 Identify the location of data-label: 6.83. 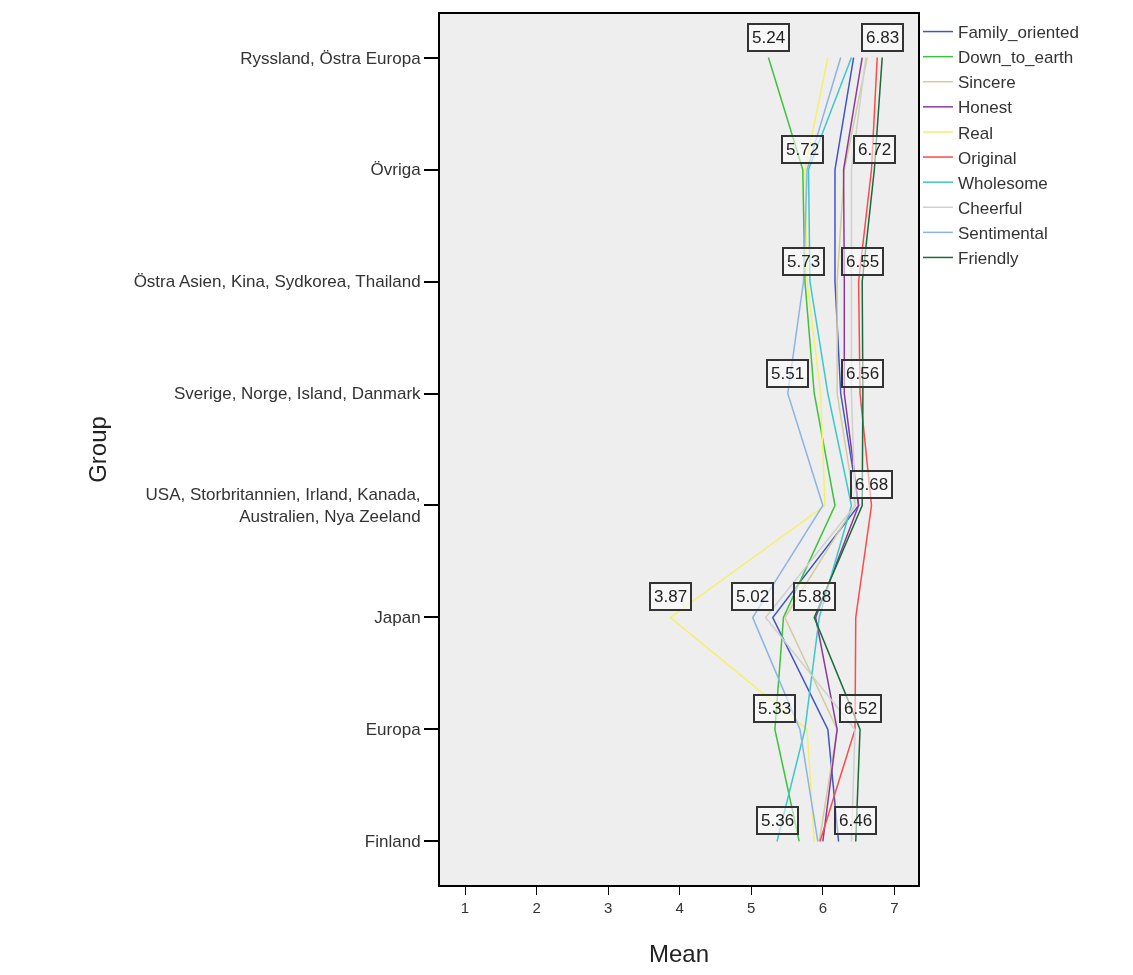
(883, 37).